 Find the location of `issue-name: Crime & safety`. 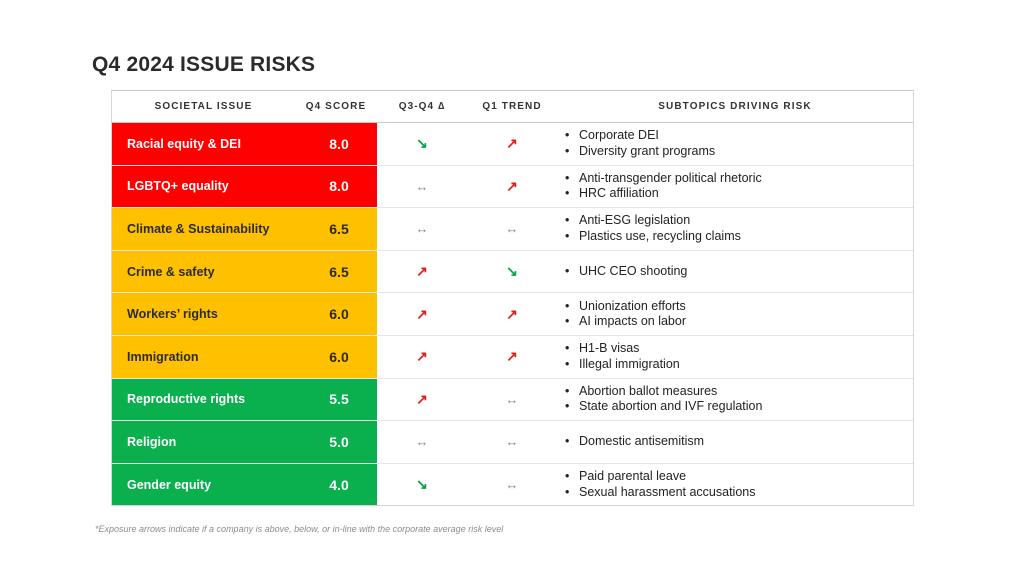

issue-name: Crime & safety is located at coordinates (171, 271).